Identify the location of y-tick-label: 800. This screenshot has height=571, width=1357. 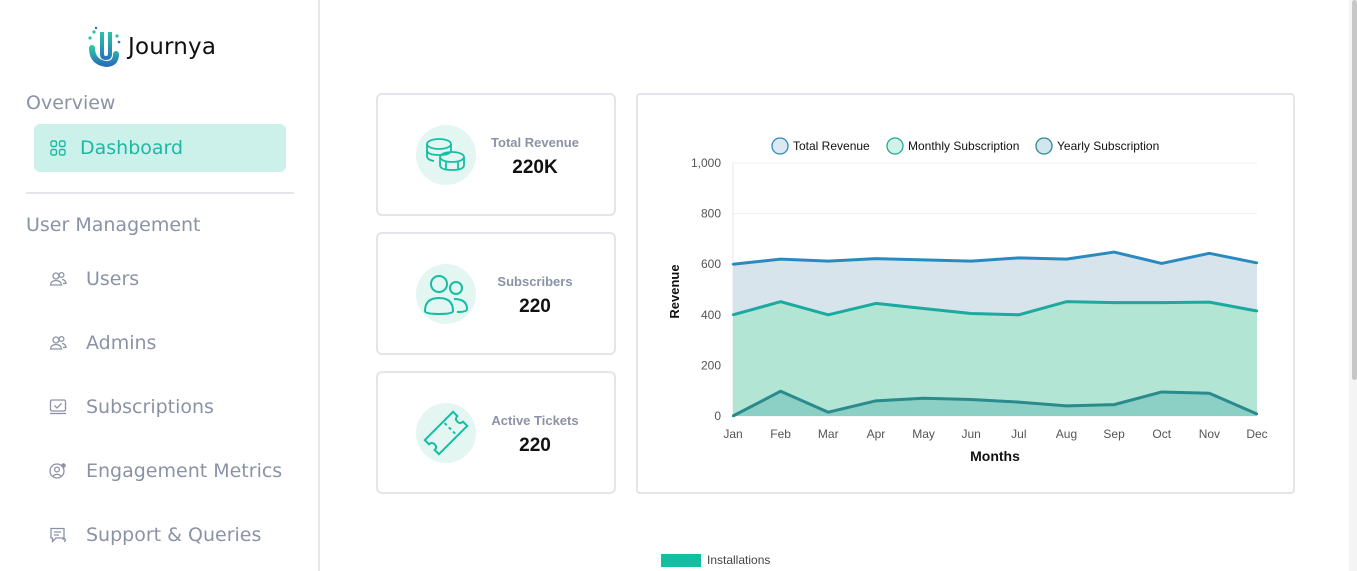
(711, 214).